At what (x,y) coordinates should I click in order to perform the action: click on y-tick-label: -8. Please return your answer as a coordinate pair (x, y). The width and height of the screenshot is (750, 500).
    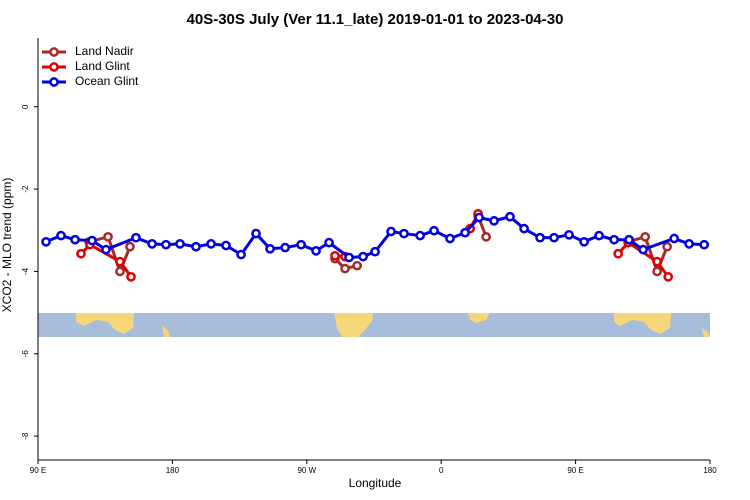
    Looking at the image, I should click on (25, 436).